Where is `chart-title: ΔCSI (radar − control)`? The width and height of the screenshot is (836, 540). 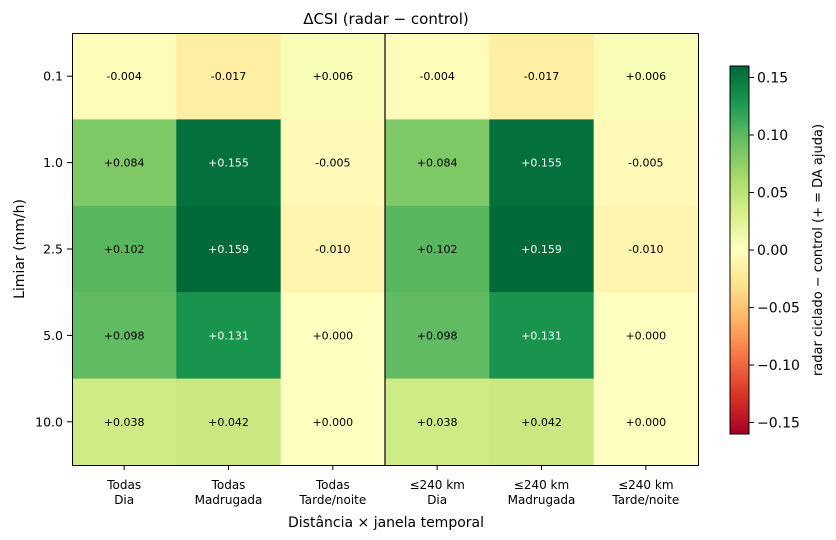
chart-title: ΔCSI (radar − control) is located at coordinates (386, 19).